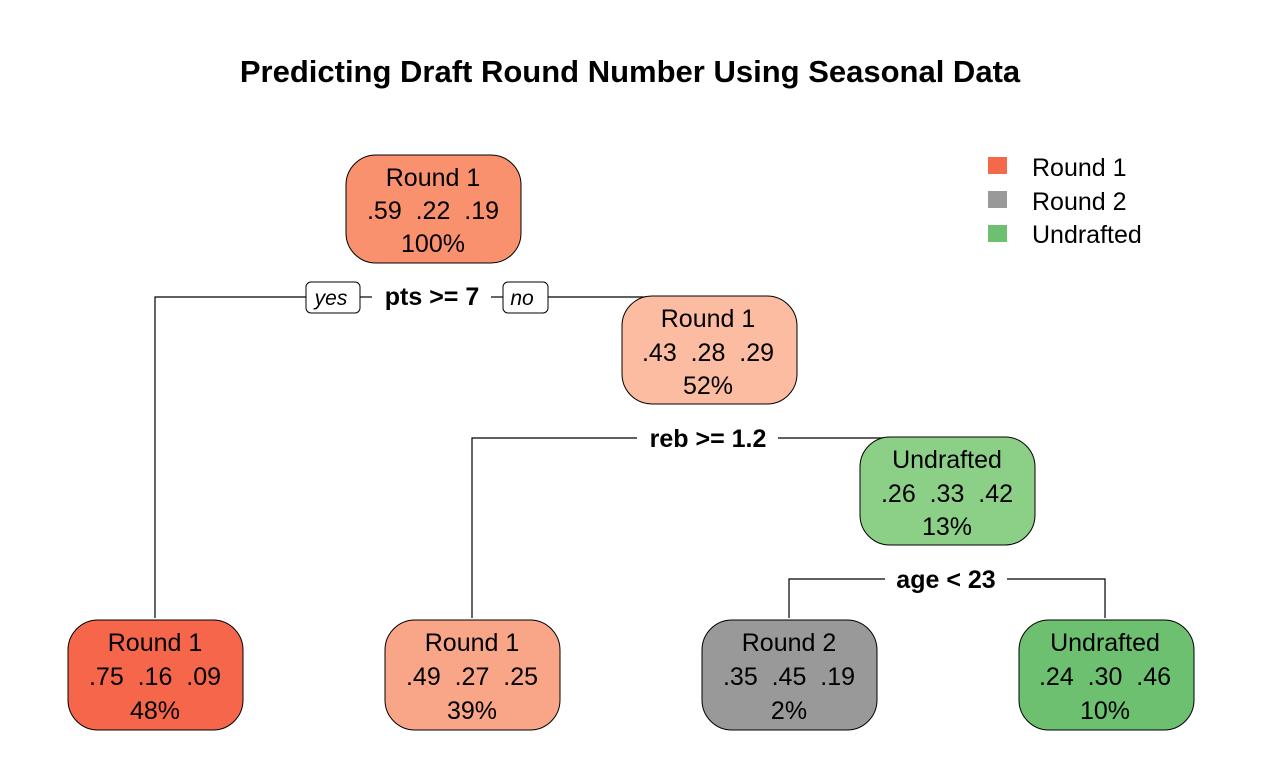 The width and height of the screenshot is (1261, 784). I want to click on node-no-branch-percent: 52%, so click(708, 386).